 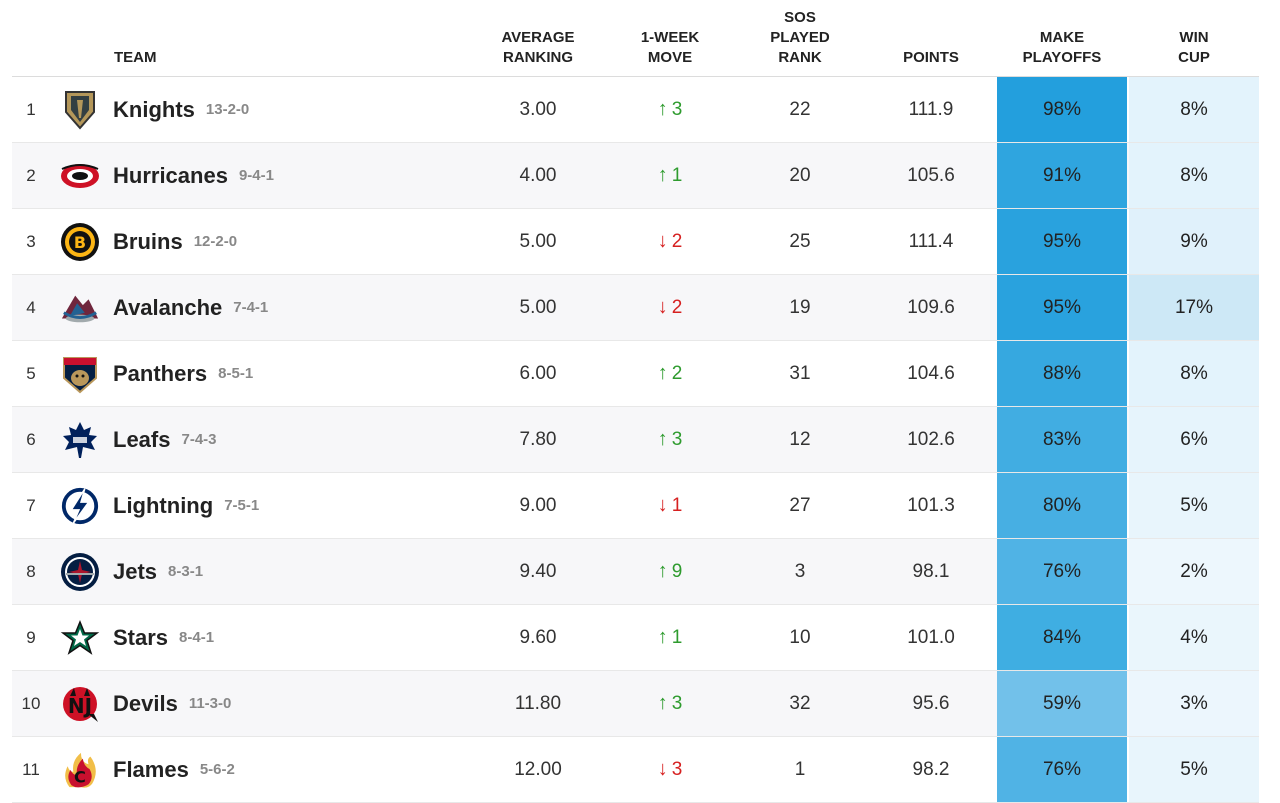 I want to click on table-row: 8 Jets 8-3-1 9.40 ↑ 9 3 98.1 76% 2%, so click(x=635, y=572).